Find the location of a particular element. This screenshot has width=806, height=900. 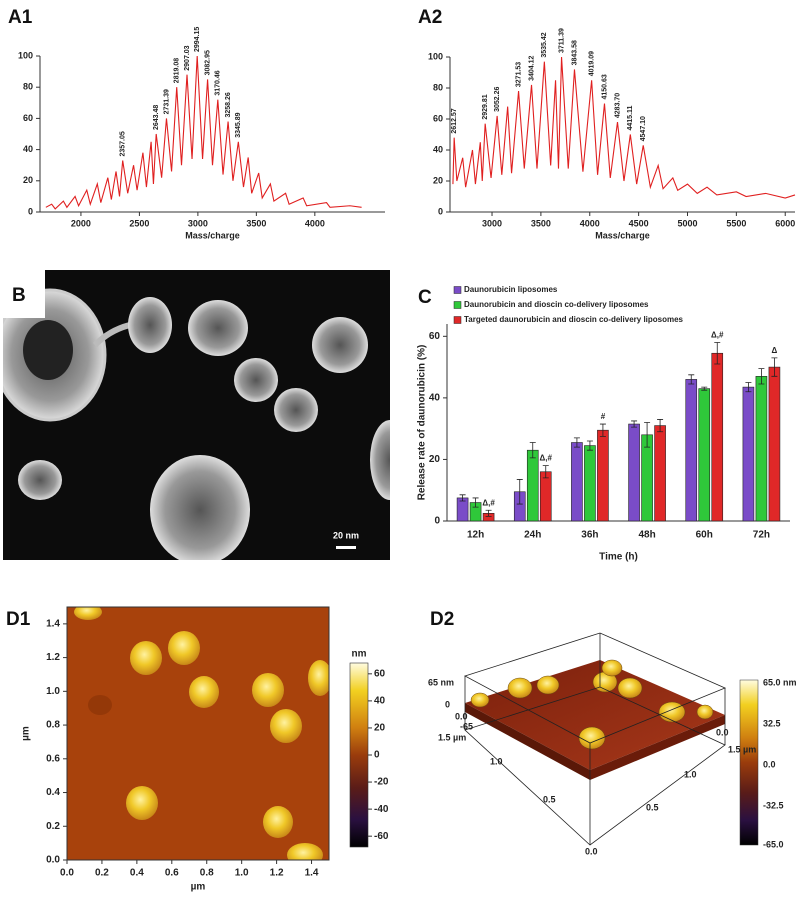

scale-bar-label: 20 nm is located at coordinates (346, 535).